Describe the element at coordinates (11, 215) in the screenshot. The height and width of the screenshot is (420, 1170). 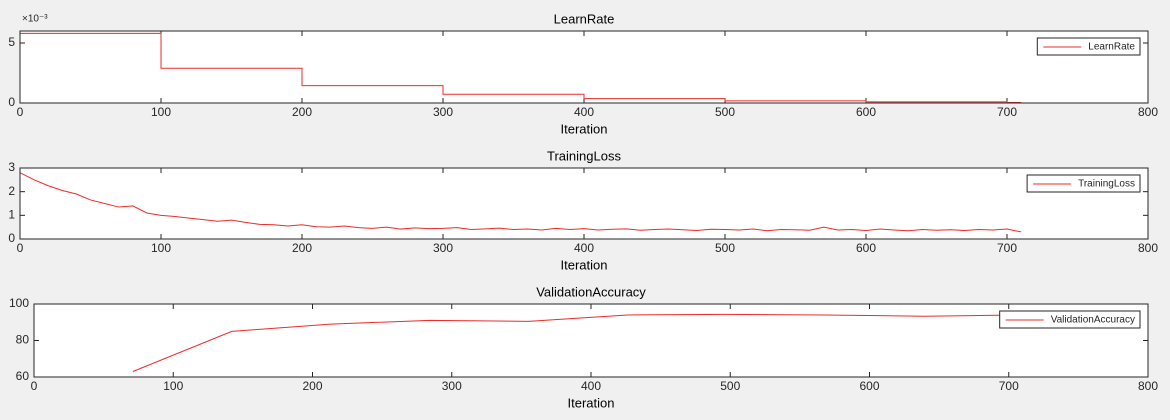
I see `y-tick-label: 1` at that location.